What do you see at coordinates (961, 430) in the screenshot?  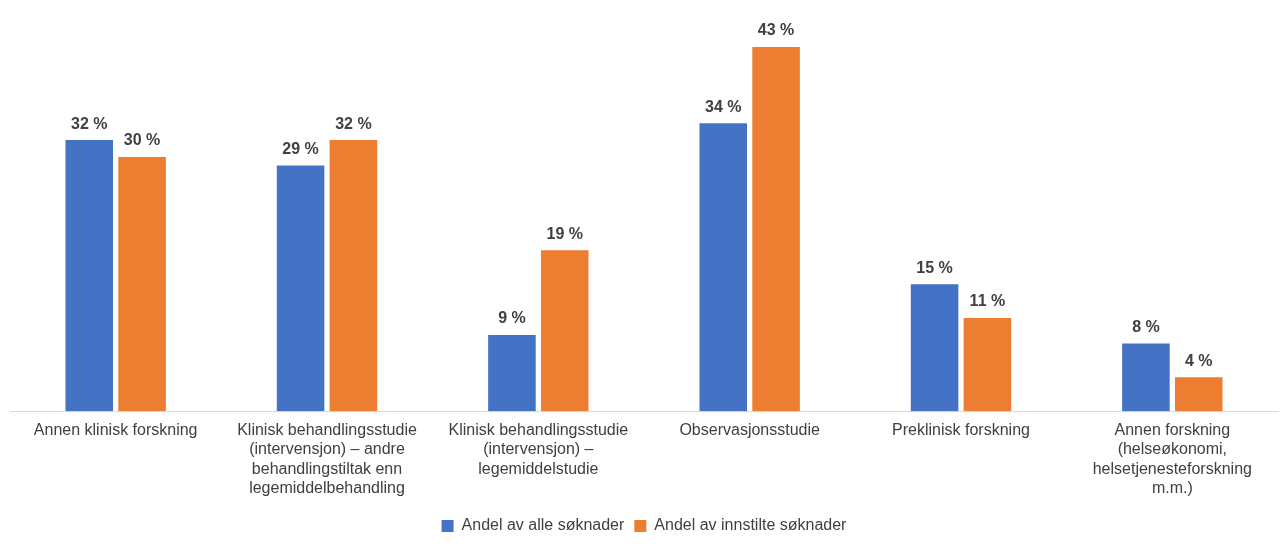 I see `x-tick-label: Preklinisk forskning` at bounding box center [961, 430].